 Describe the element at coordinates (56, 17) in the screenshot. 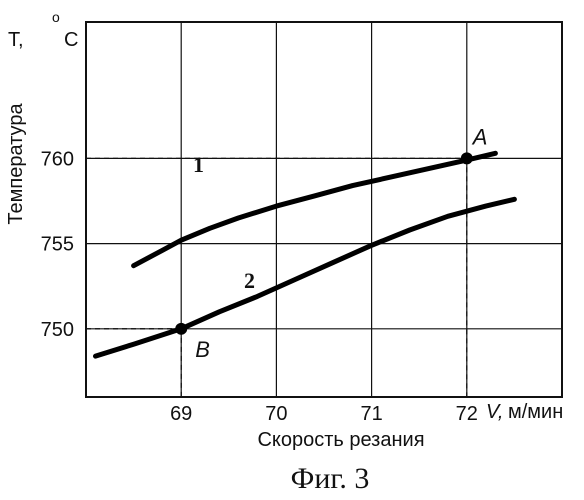

I see `y-unit-degree: o` at that location.